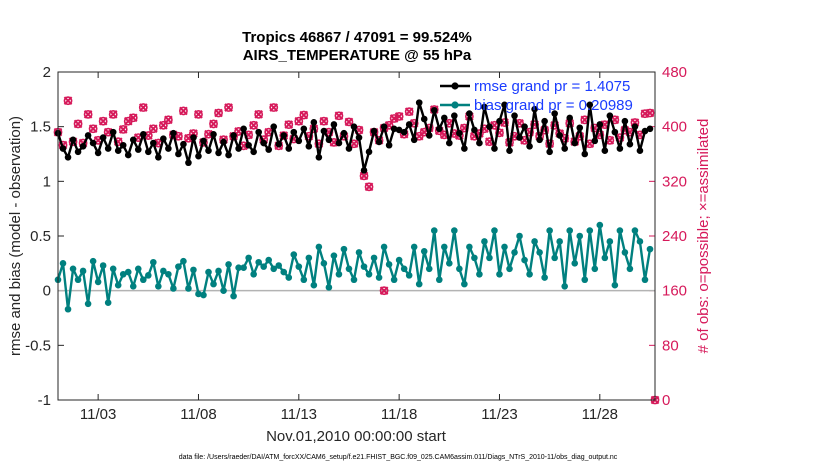  I want to click on x-tick-label: 11/23, so click(499, 414).